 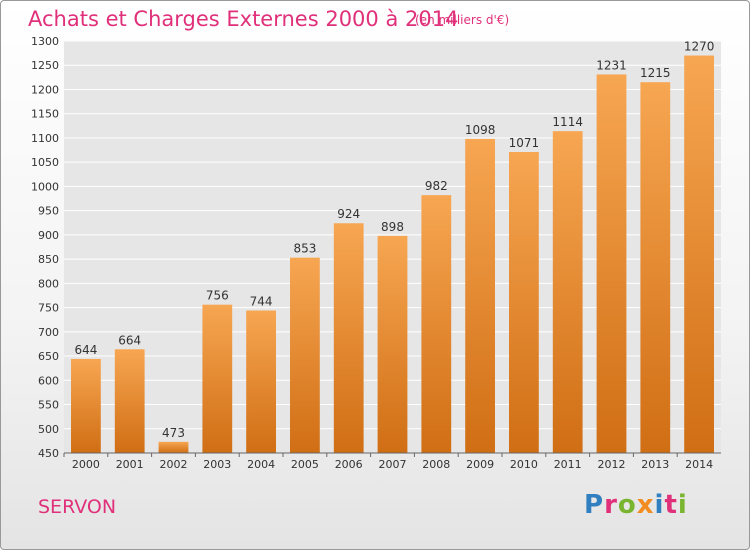 What do you see at coordinates (261, 381) in the screenshot?
I see `bar-2004` at bounding box center [261, 381].